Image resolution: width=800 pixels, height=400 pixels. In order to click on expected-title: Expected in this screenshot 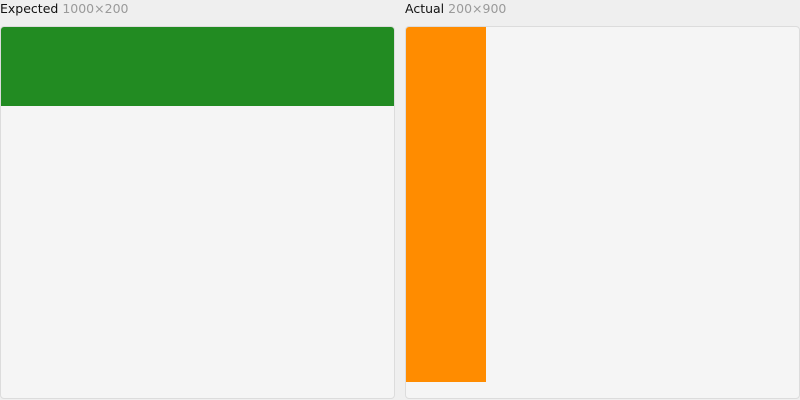, I will do `click(29, 8)`.